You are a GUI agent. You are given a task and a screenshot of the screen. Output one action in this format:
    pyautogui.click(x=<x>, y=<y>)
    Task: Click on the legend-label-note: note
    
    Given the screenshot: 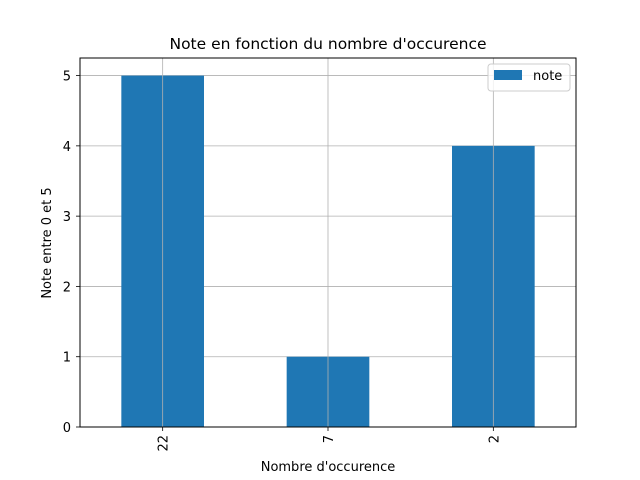 What is the action you would take?
    pyautogui.click(x=547, y=76)
    